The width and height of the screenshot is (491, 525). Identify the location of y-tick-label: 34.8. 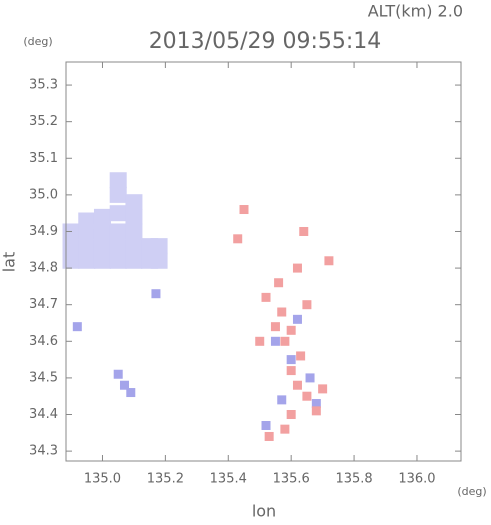
(43, 268).